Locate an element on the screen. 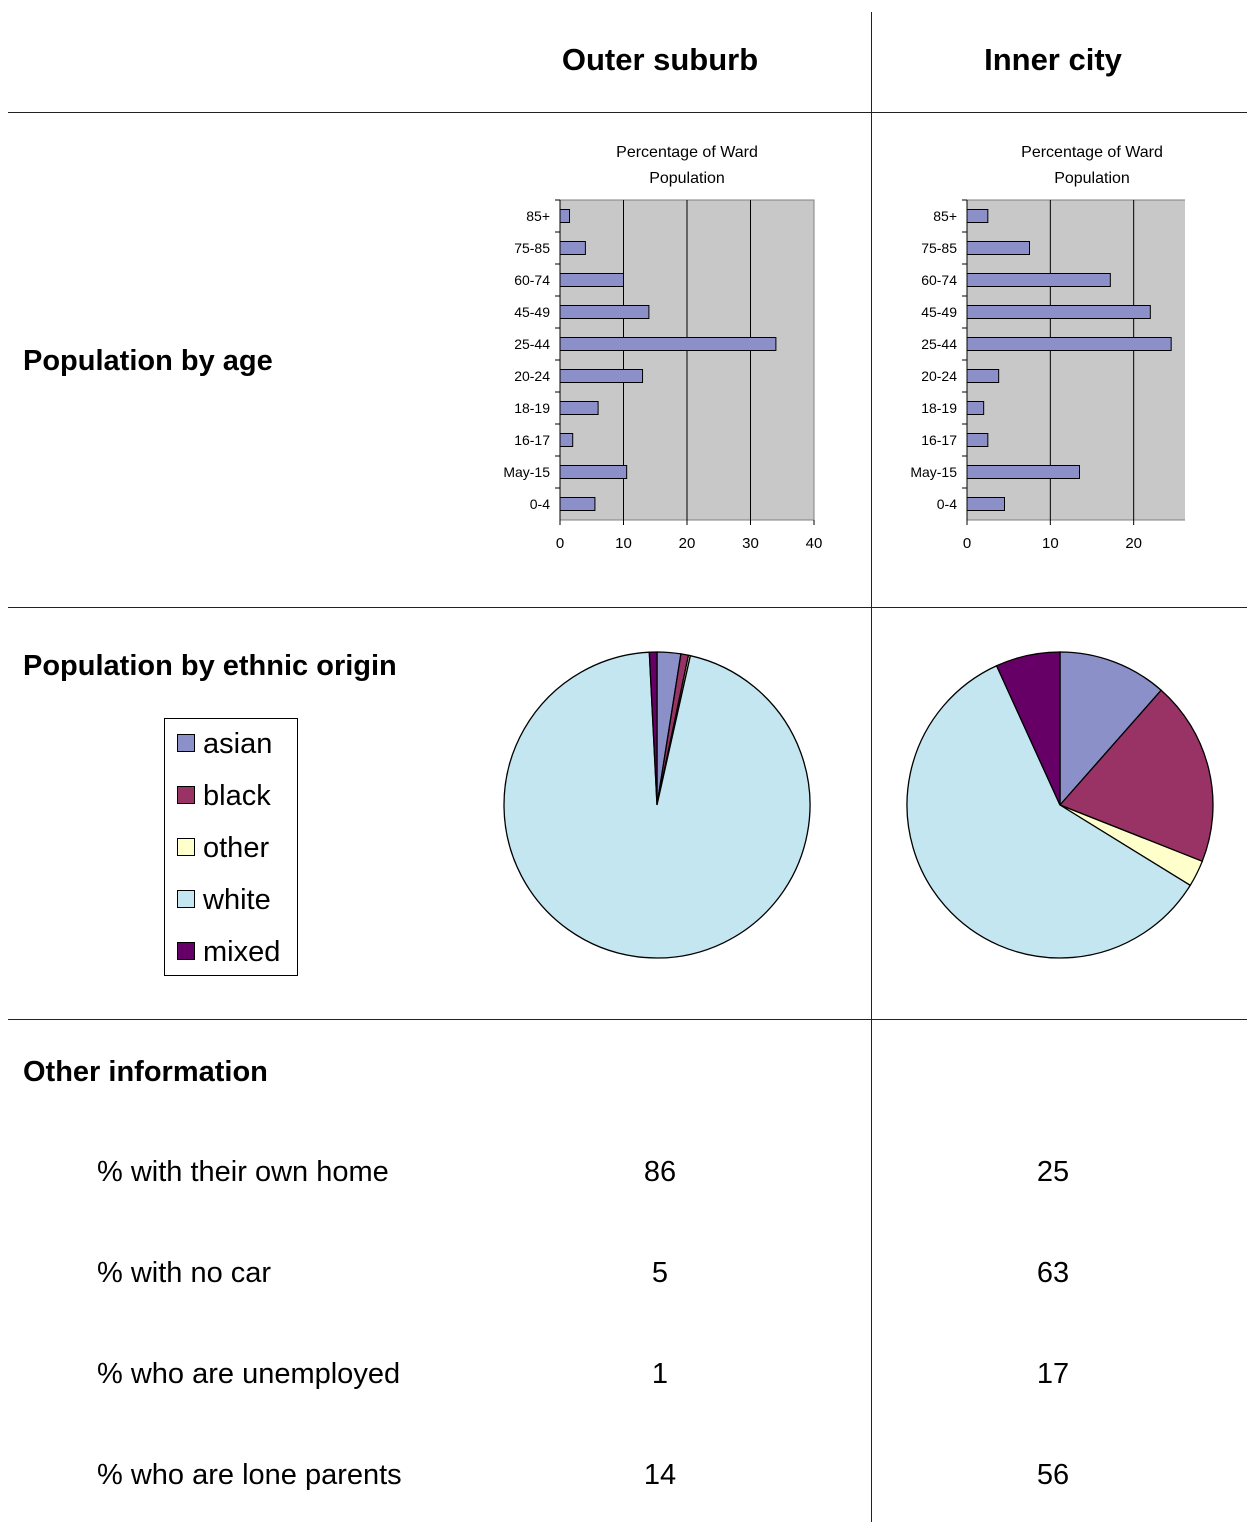 This screenshot has width=1247, height=1528. legend-item-mixed: mixed is located at coordinates (228, 952).